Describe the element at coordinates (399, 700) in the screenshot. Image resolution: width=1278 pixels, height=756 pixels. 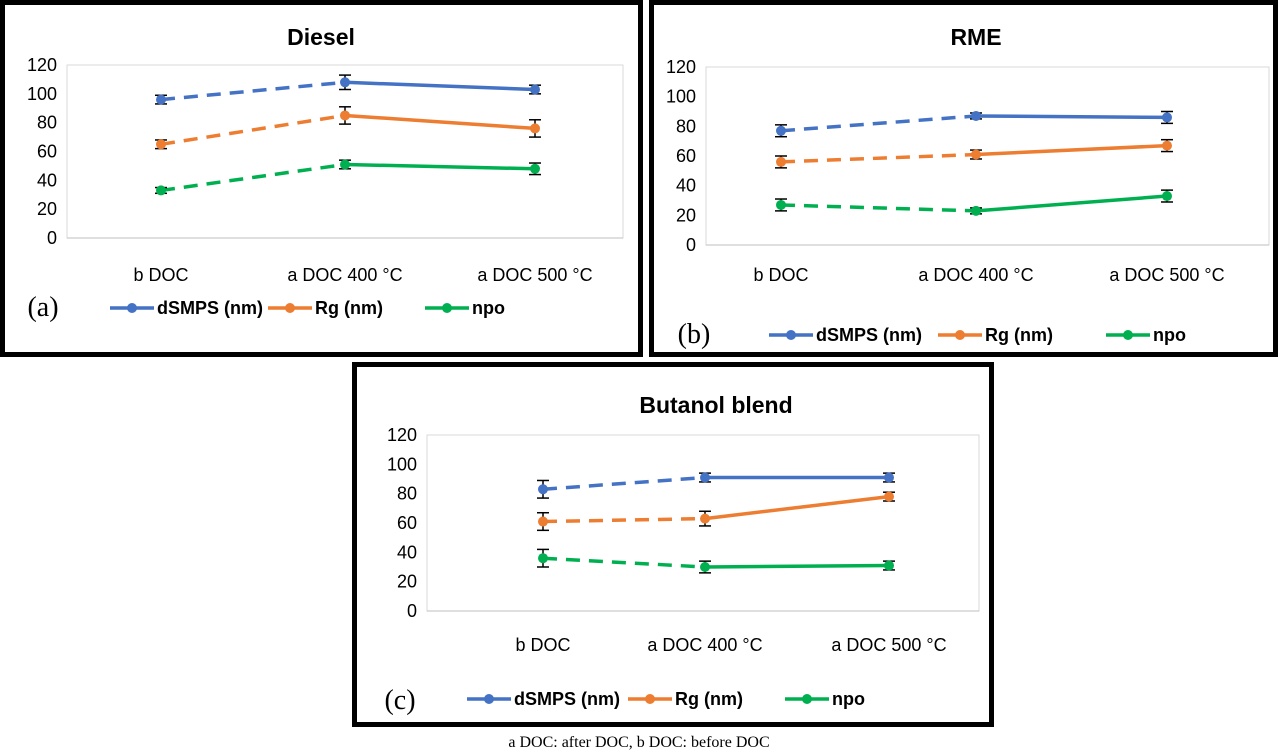
I see `panel-label: (c)` at that location.